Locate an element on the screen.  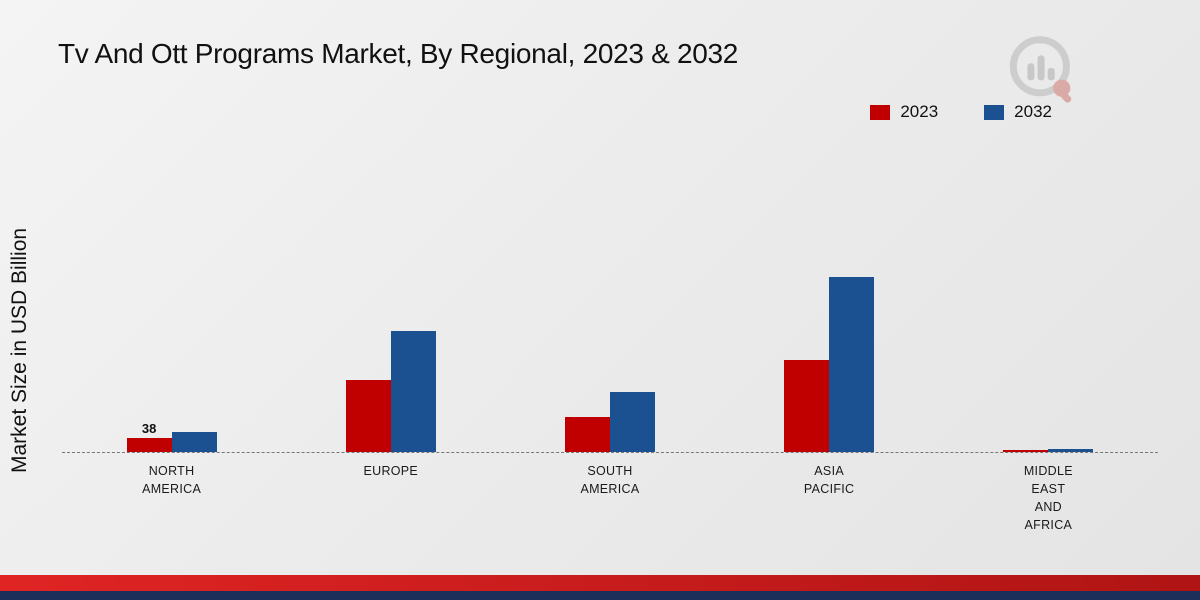
legend-label-2023: 2023 is located at coordinates (919, 111).